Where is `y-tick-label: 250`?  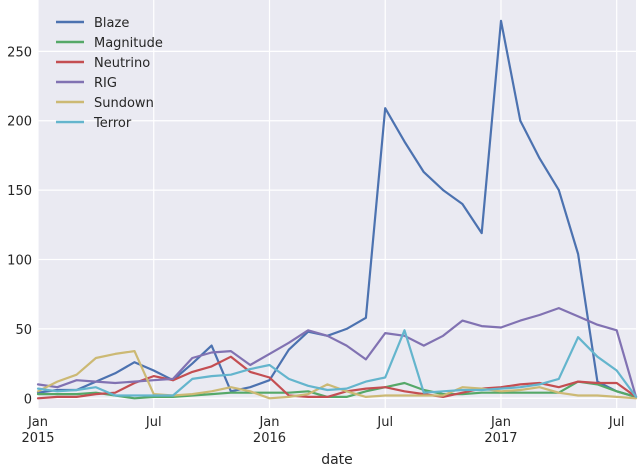
y-tick-label: 250 is located at coordinates (19, 52).